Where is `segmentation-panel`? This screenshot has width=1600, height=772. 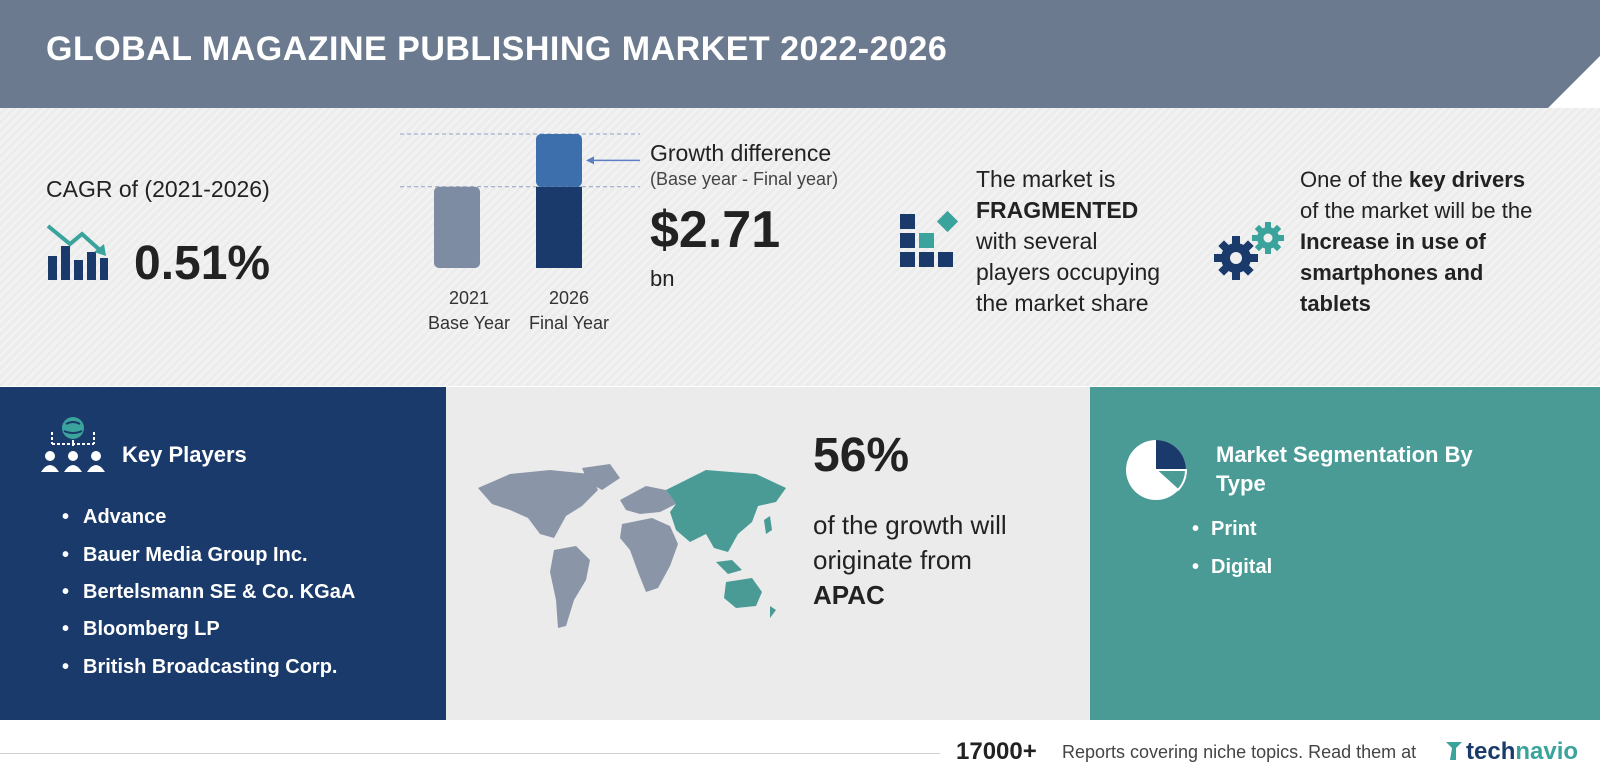
segmentation-panel is located at coordinates (1345, 553).